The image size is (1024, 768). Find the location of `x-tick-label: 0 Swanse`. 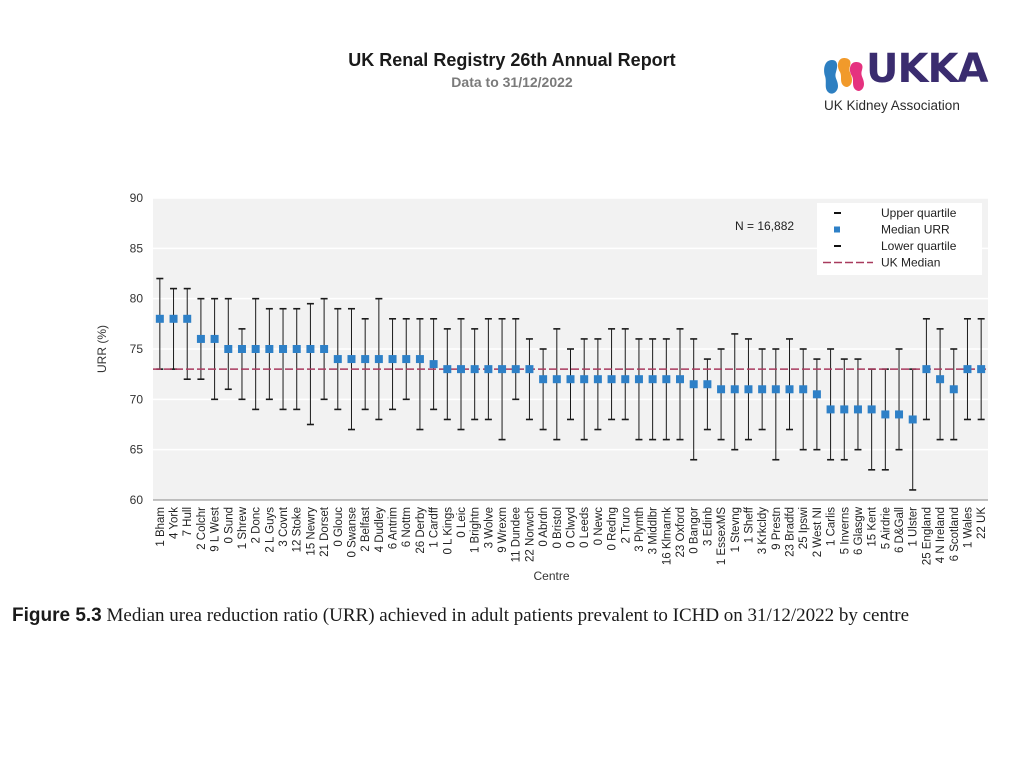

x-tick-label: 0 Swanse is located at coordinates (352, 532).